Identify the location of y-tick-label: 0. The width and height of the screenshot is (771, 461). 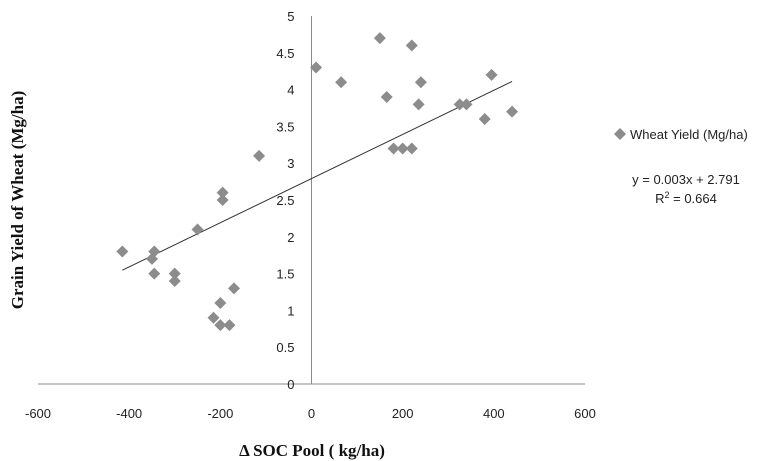
(290, 384).